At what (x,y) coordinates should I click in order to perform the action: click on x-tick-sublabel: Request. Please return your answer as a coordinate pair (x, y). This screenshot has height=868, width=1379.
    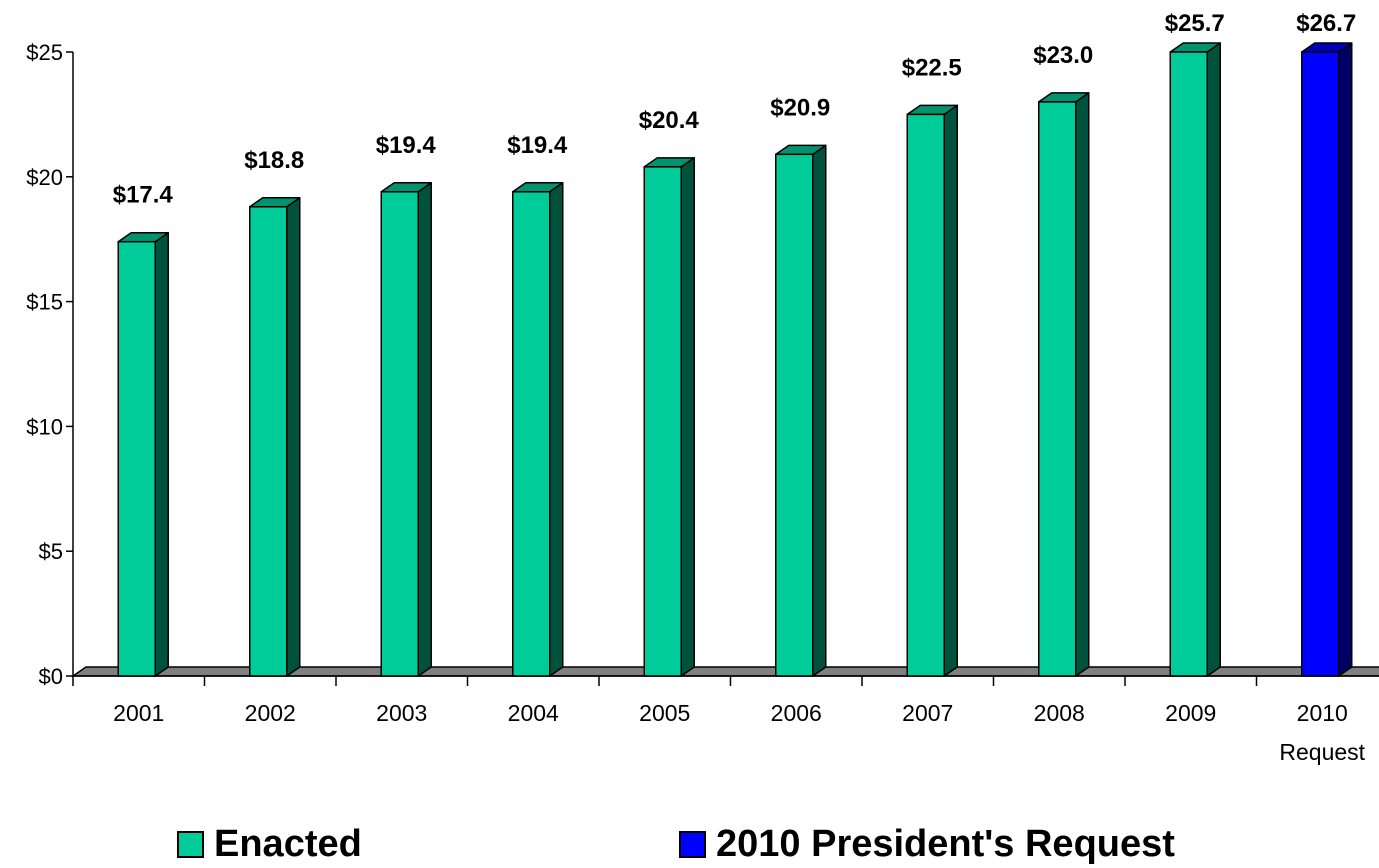
    Looking at the image, I should click on (1322, 752).